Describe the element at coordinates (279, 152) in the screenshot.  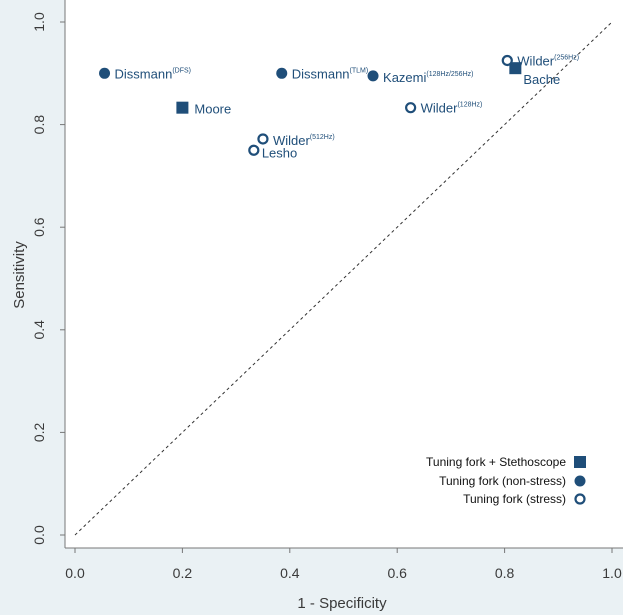
I see `point-label: Lesho` at that location.